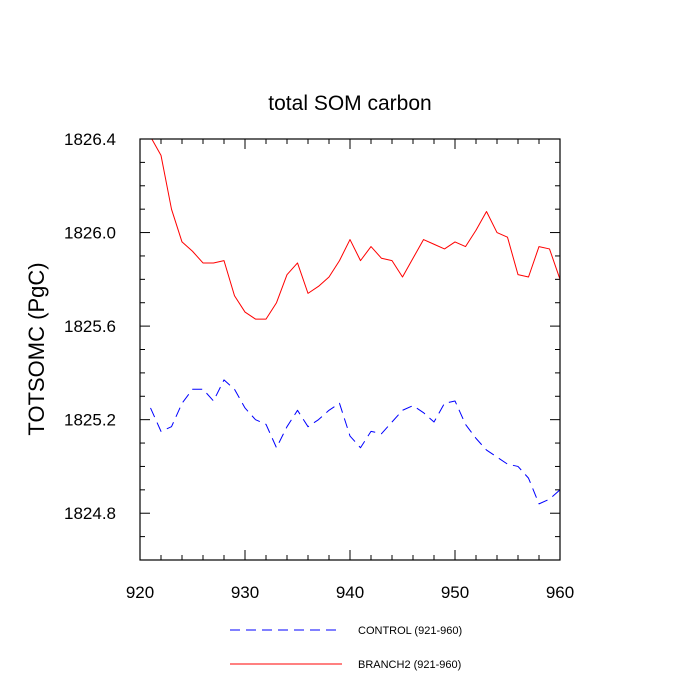 This screenshot has width=700, height=700. What do you see at coordinates (36, 348) in the screenshot?
I see `y-axis-label: TOTSOMC (PgC)` at bounding box center [36, 348].